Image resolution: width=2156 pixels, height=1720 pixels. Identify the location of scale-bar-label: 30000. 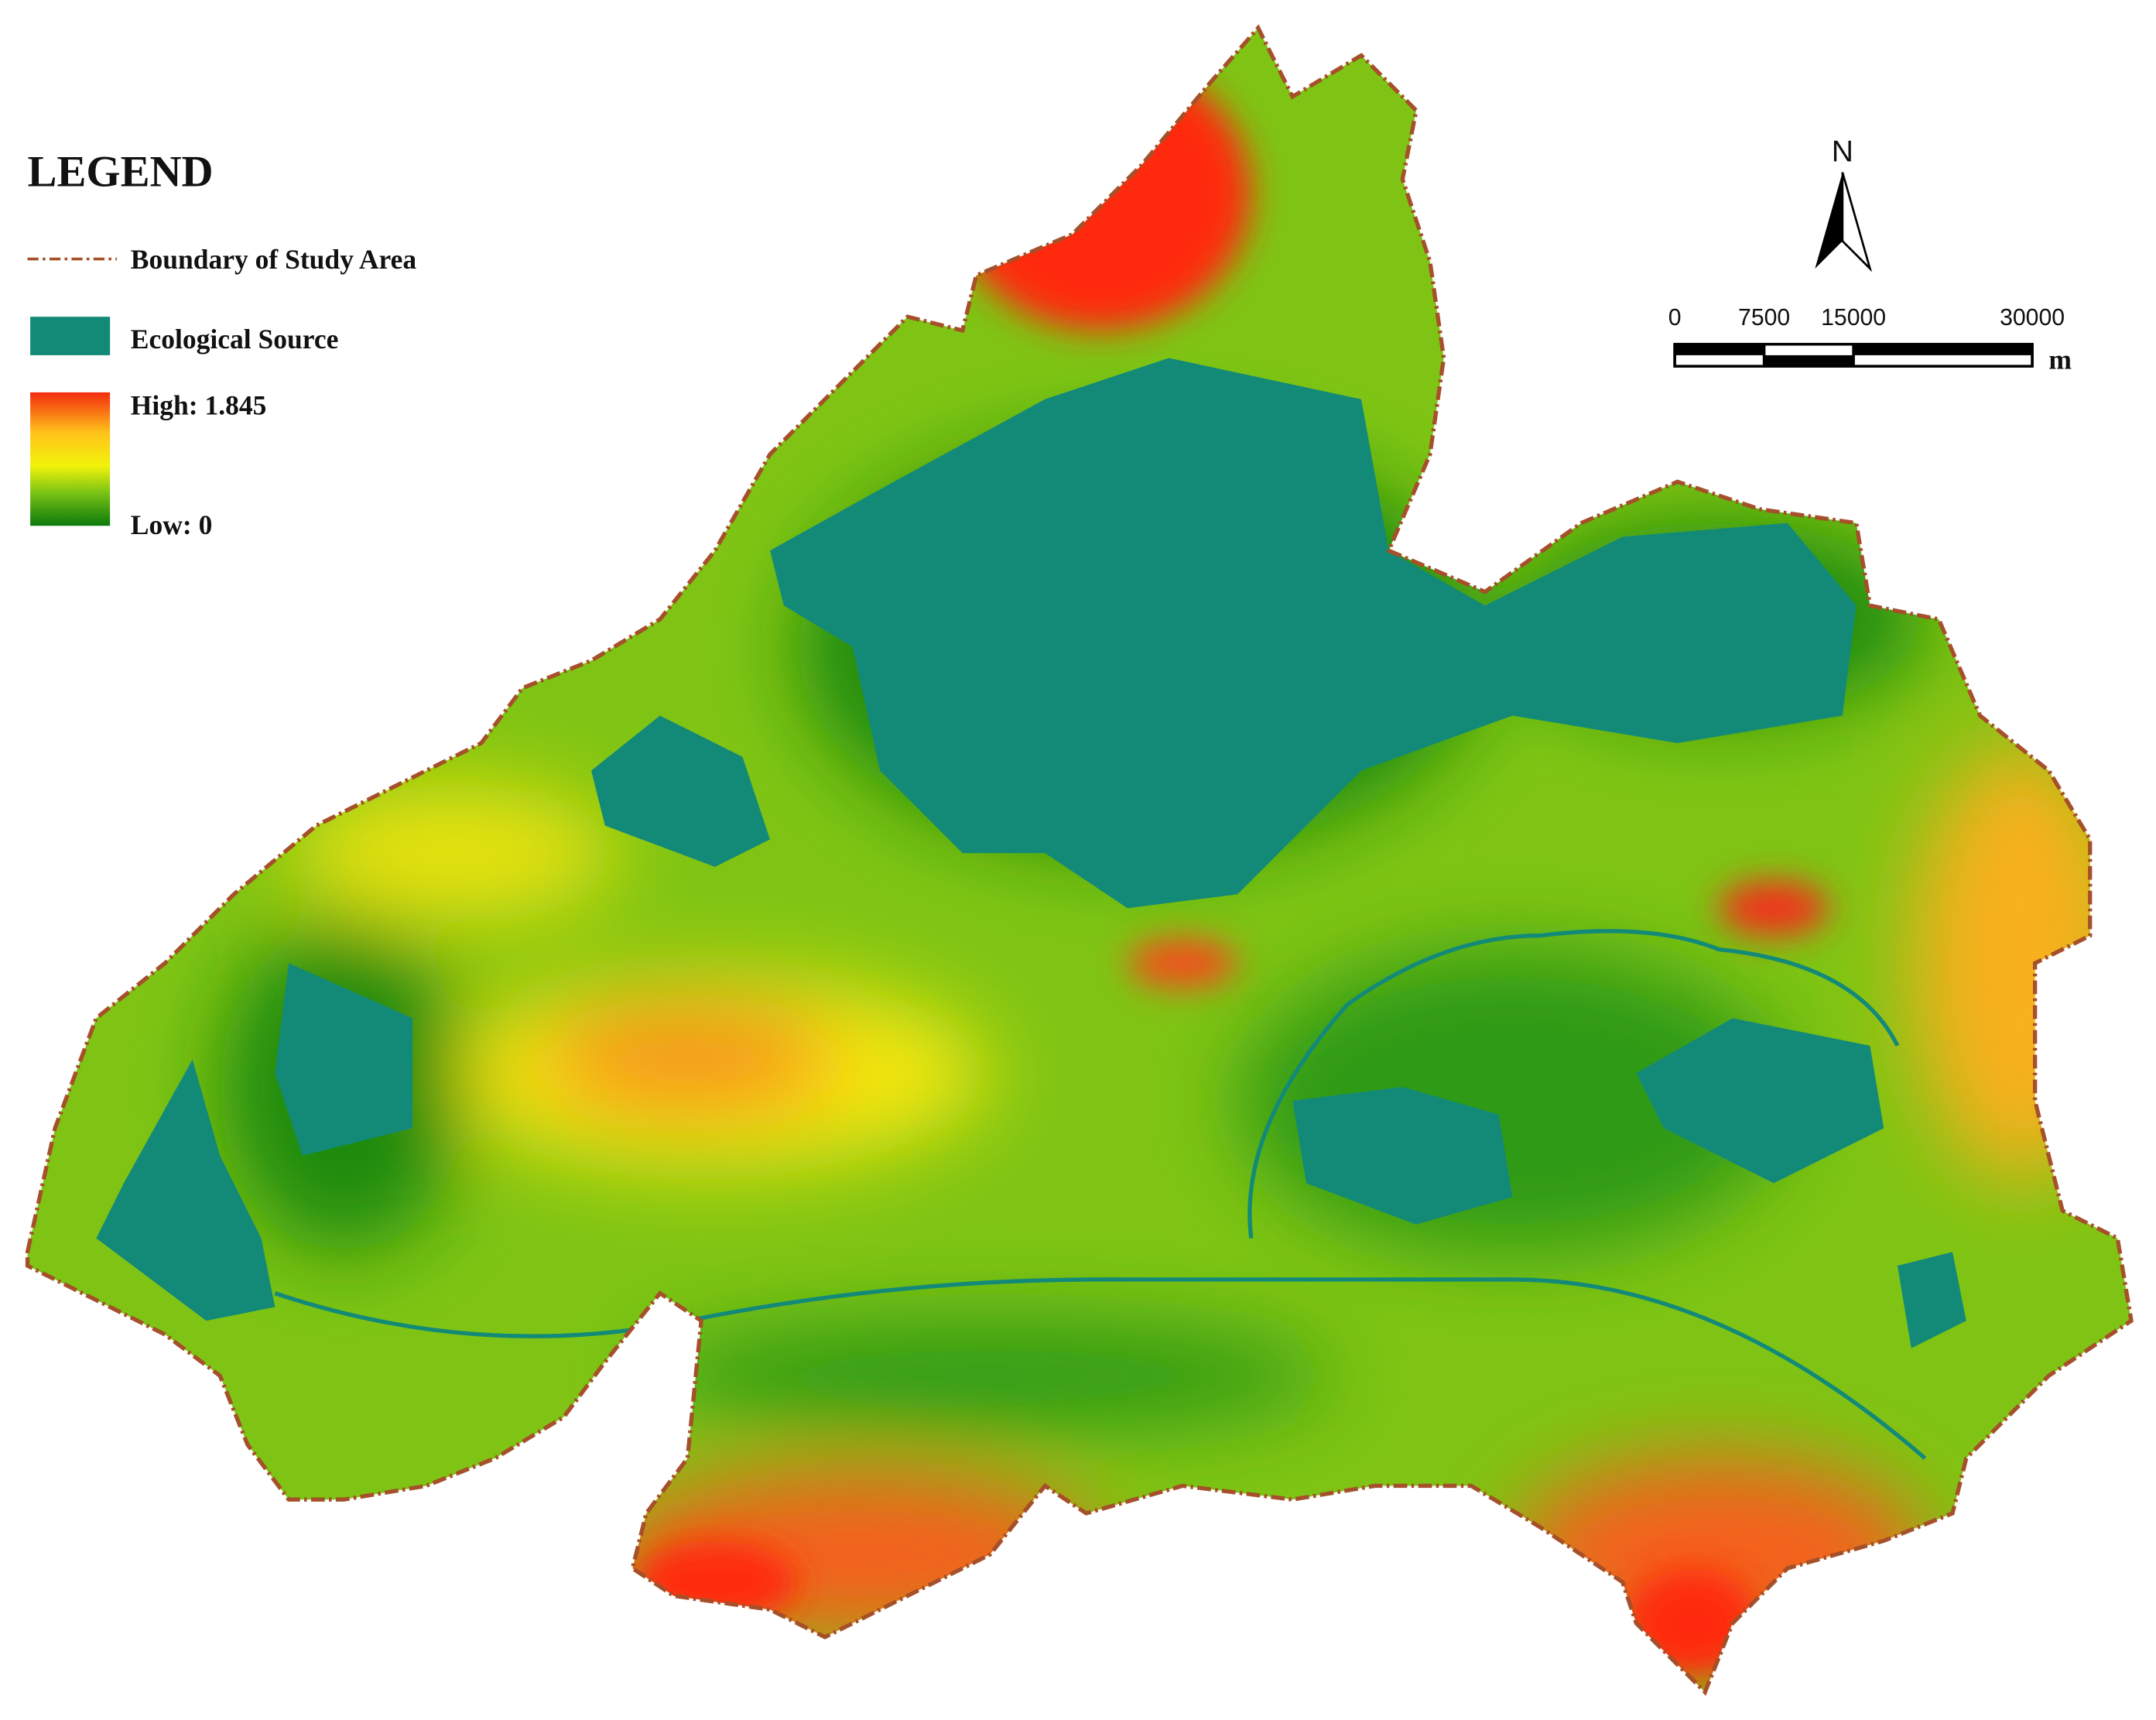
(2032, 318).